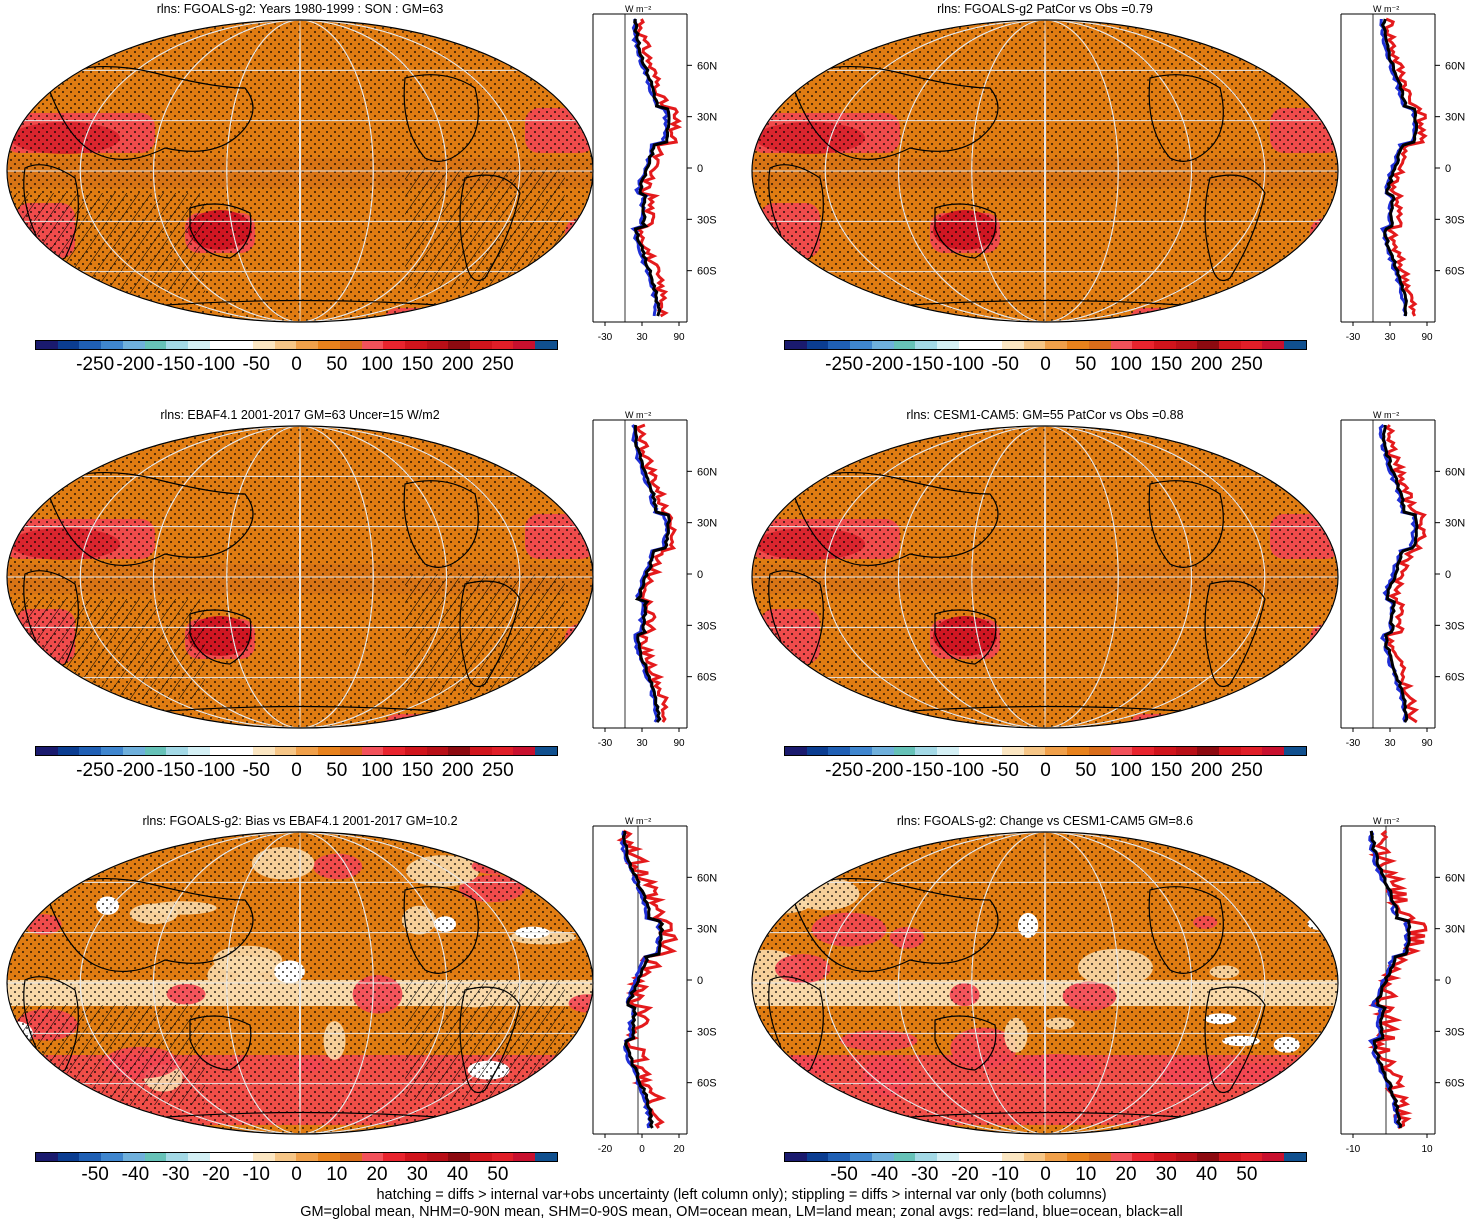 This screenshot has width=1483, height=1221. Describe the element at coordinates (1086, 364) in the screenshot. I see `colorbar-label: 50` at that location.